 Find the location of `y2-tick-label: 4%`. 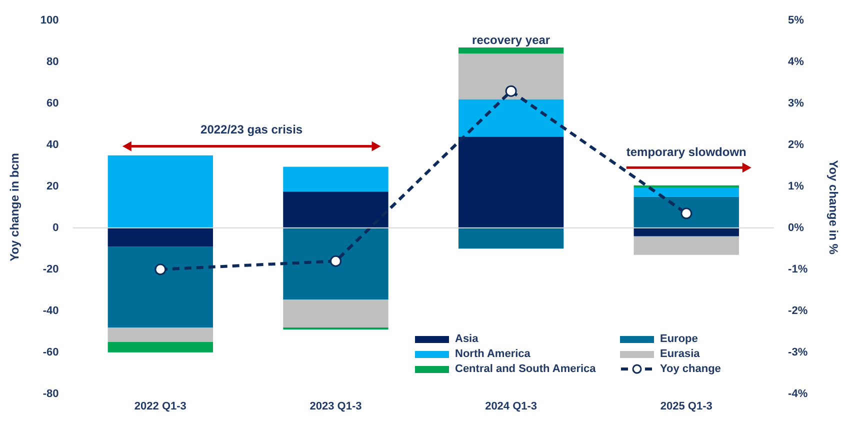

y2-tick-label: 4% is located at coordinates (796, 62).